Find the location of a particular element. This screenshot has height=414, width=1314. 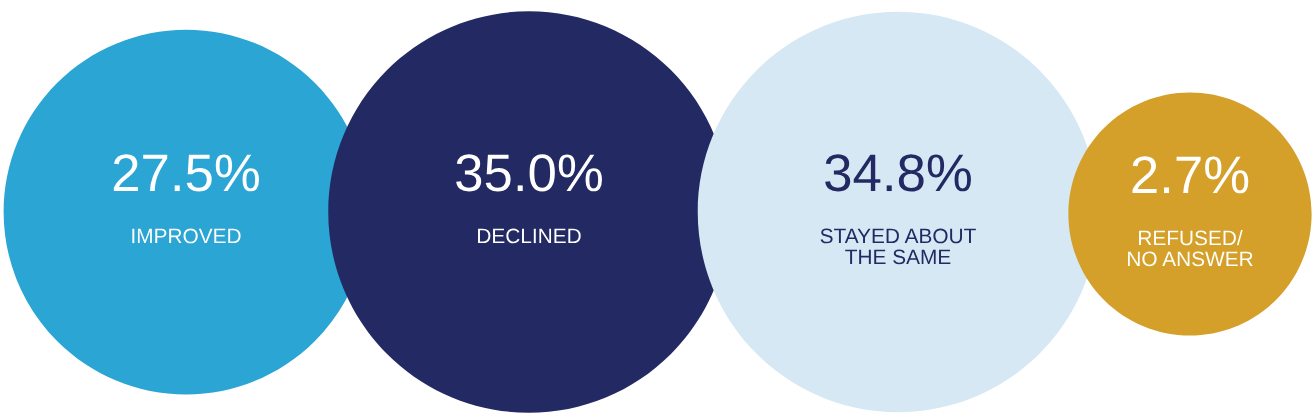

data-label: 34.8% is located at coordinates (898, 173).